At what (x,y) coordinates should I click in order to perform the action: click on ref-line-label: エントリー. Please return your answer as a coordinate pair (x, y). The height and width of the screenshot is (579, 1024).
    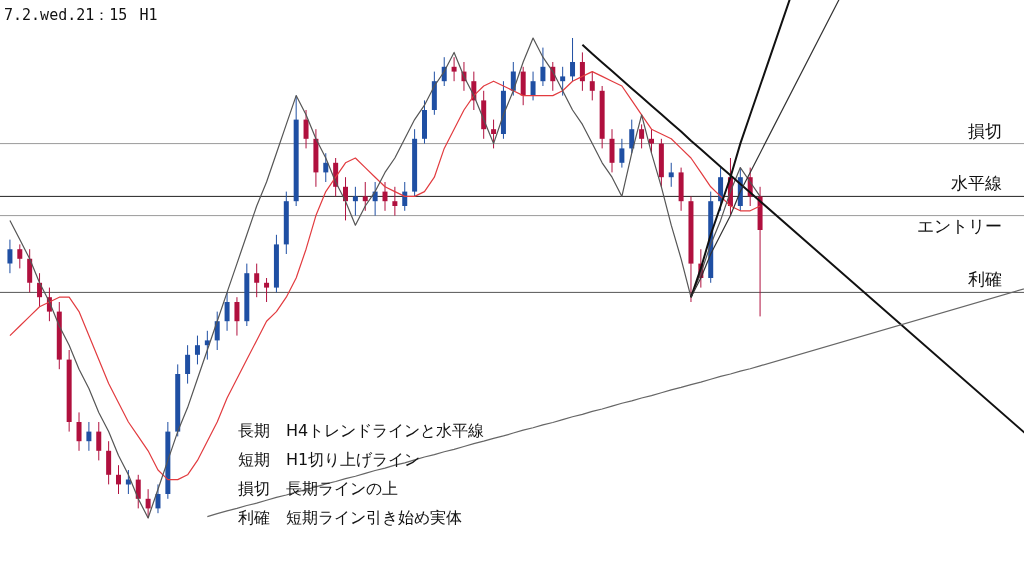
    Looking at the image, I should click on (959, 225).